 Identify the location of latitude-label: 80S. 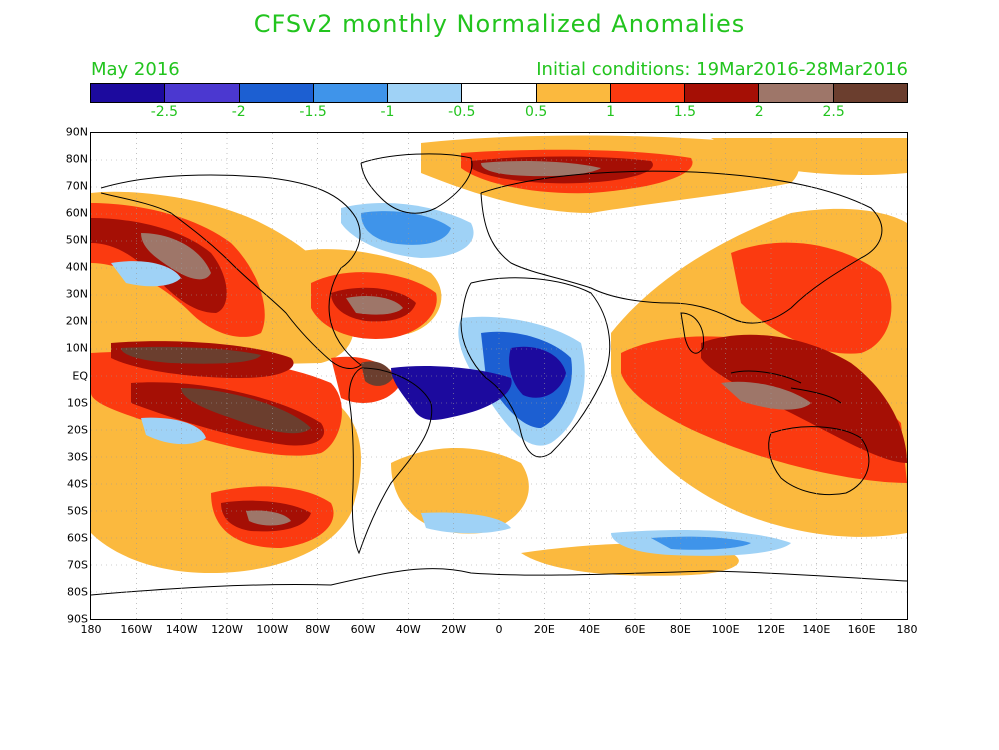
(77, 592).